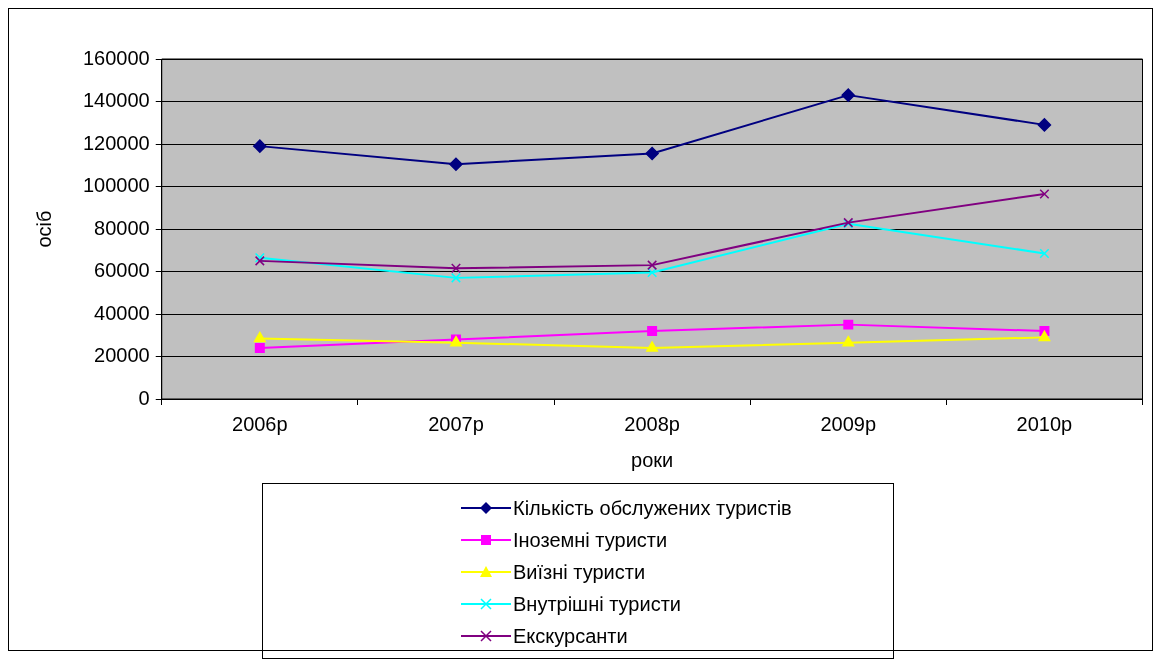  I want to click on x-tick-label: 2010р, so click(1044, 423).